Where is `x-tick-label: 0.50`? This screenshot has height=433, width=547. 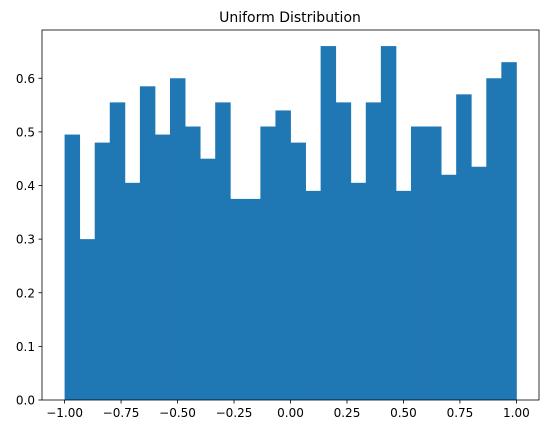 x-tick-label: 0.50 is located at coordinates (403, 413).